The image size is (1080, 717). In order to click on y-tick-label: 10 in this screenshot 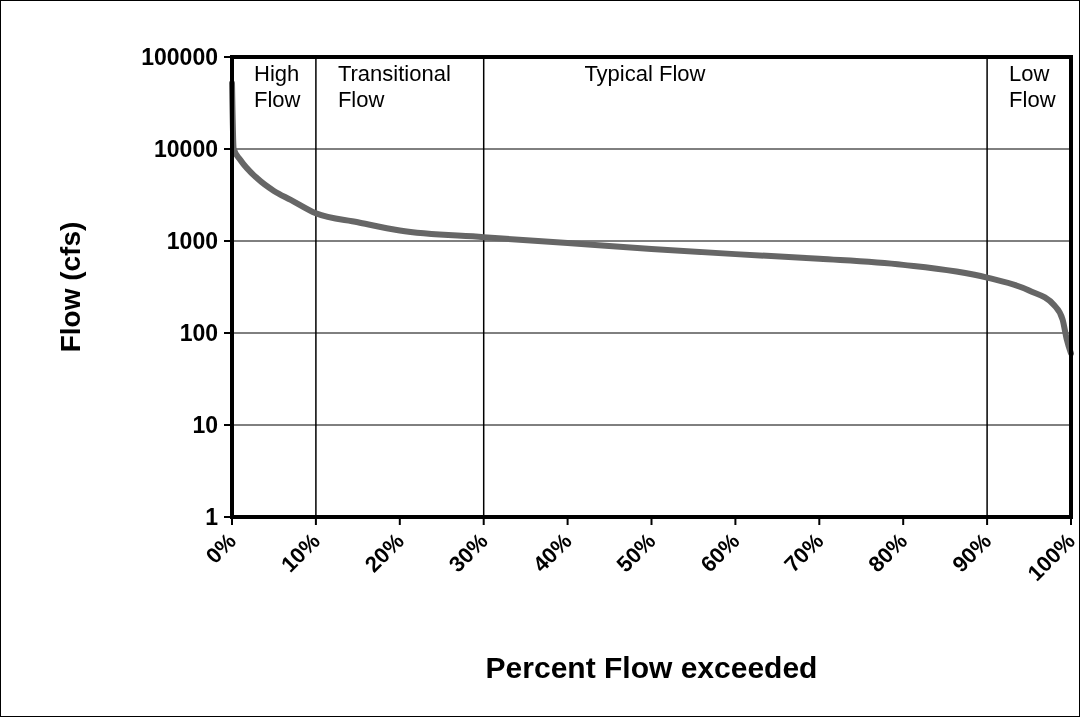, I will do `click(205, 425)`.